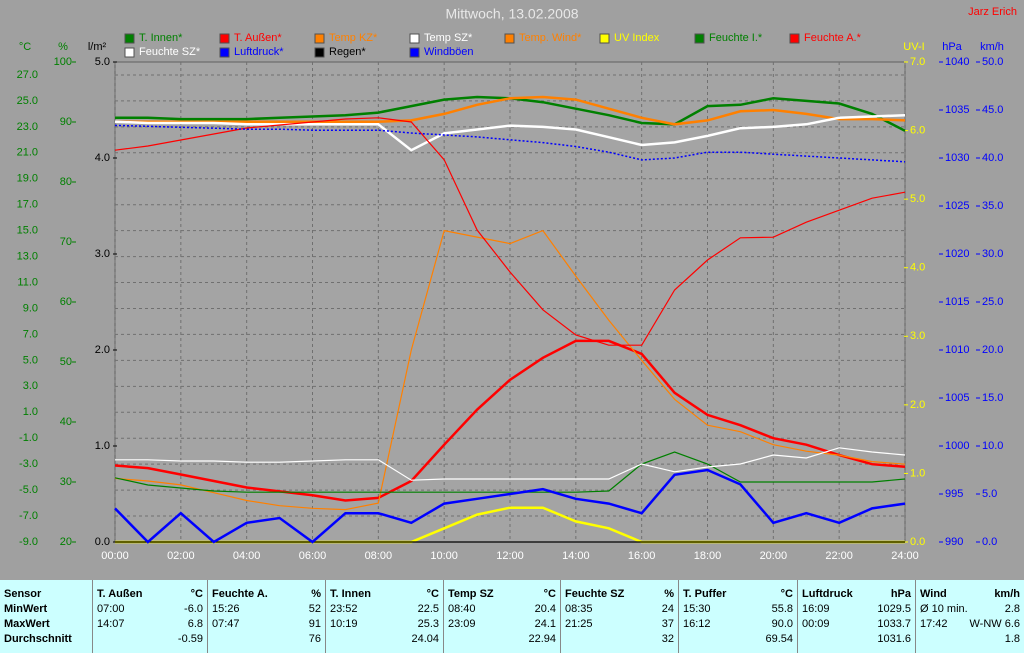 Image resolution: width=1024 pixels, height=653 pixels. I want to click on chart-title: Mittwoch, 13.02.2008, so click(511, 14).